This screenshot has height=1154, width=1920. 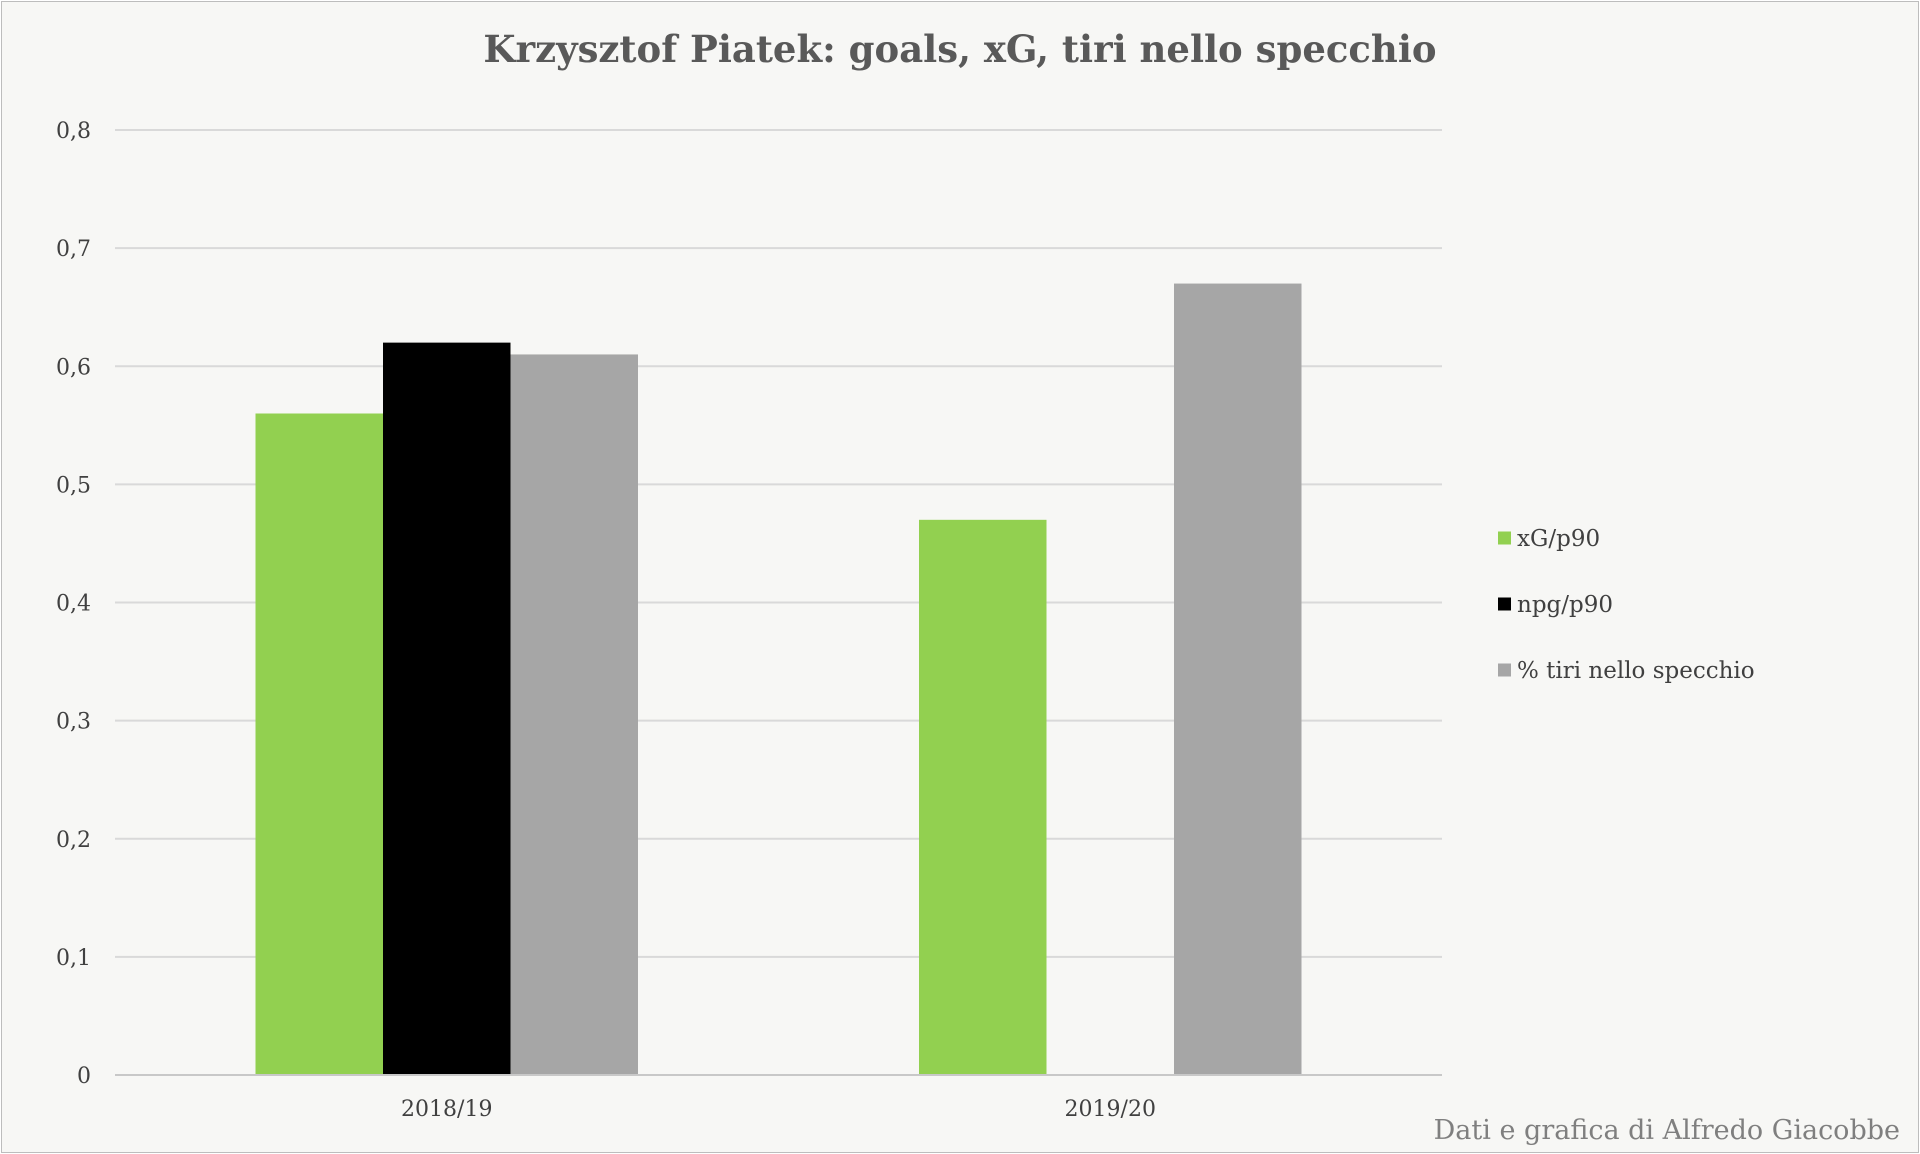 I want to click on y-tick-label: 0,4, so click(x=73, y=604).